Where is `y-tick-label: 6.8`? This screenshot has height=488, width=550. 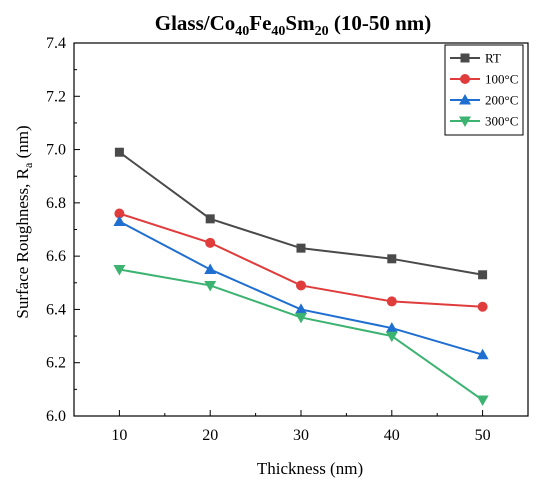
y-tick-label: 6.8 is located at coordinates (56, 203).